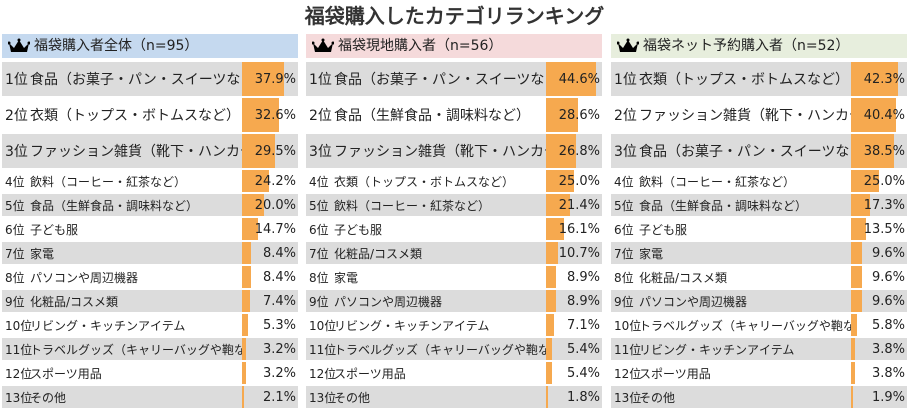 Image resolution: width=909 pixels, height=409 pixels. I want to click on category-label: 子ども服, so click(54, 229).